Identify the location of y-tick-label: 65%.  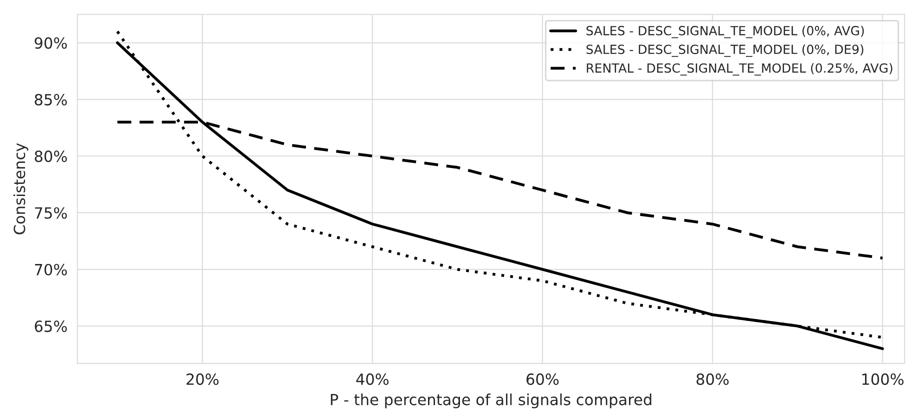
(50, 326).